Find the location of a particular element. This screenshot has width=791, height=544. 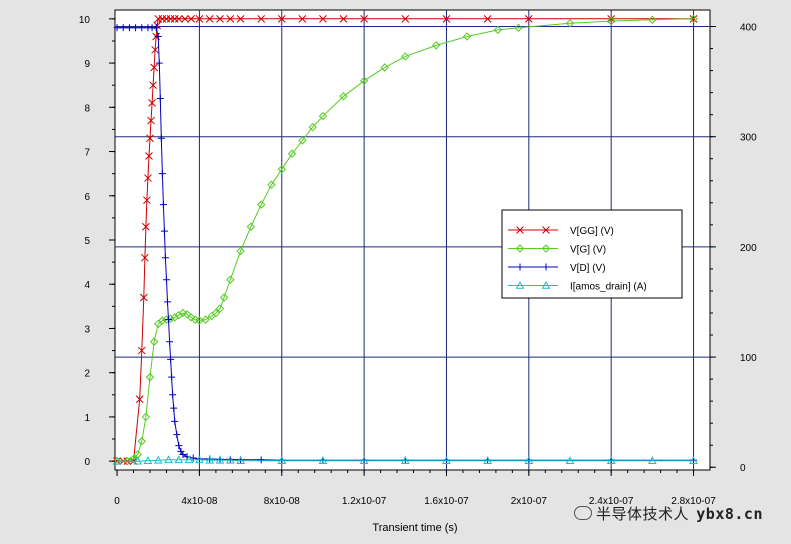

y2-tick-label: 200 is located at coordinates (748, 248).